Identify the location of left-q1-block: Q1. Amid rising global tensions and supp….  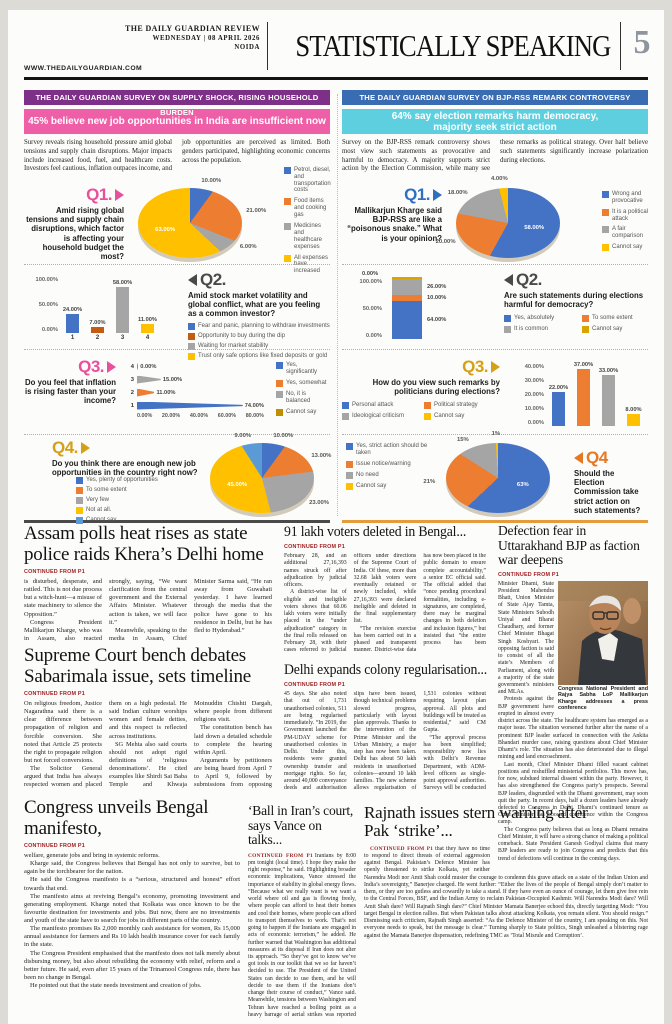
(177, 220).